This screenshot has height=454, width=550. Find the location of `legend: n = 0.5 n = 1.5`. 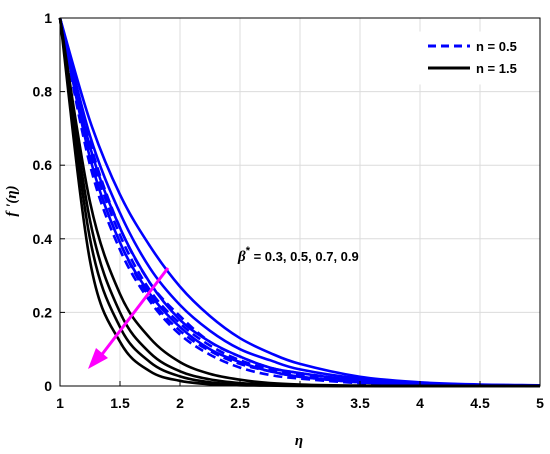

legend: n = 0.5 n = 1.5 is located at coordinates (478, 58).